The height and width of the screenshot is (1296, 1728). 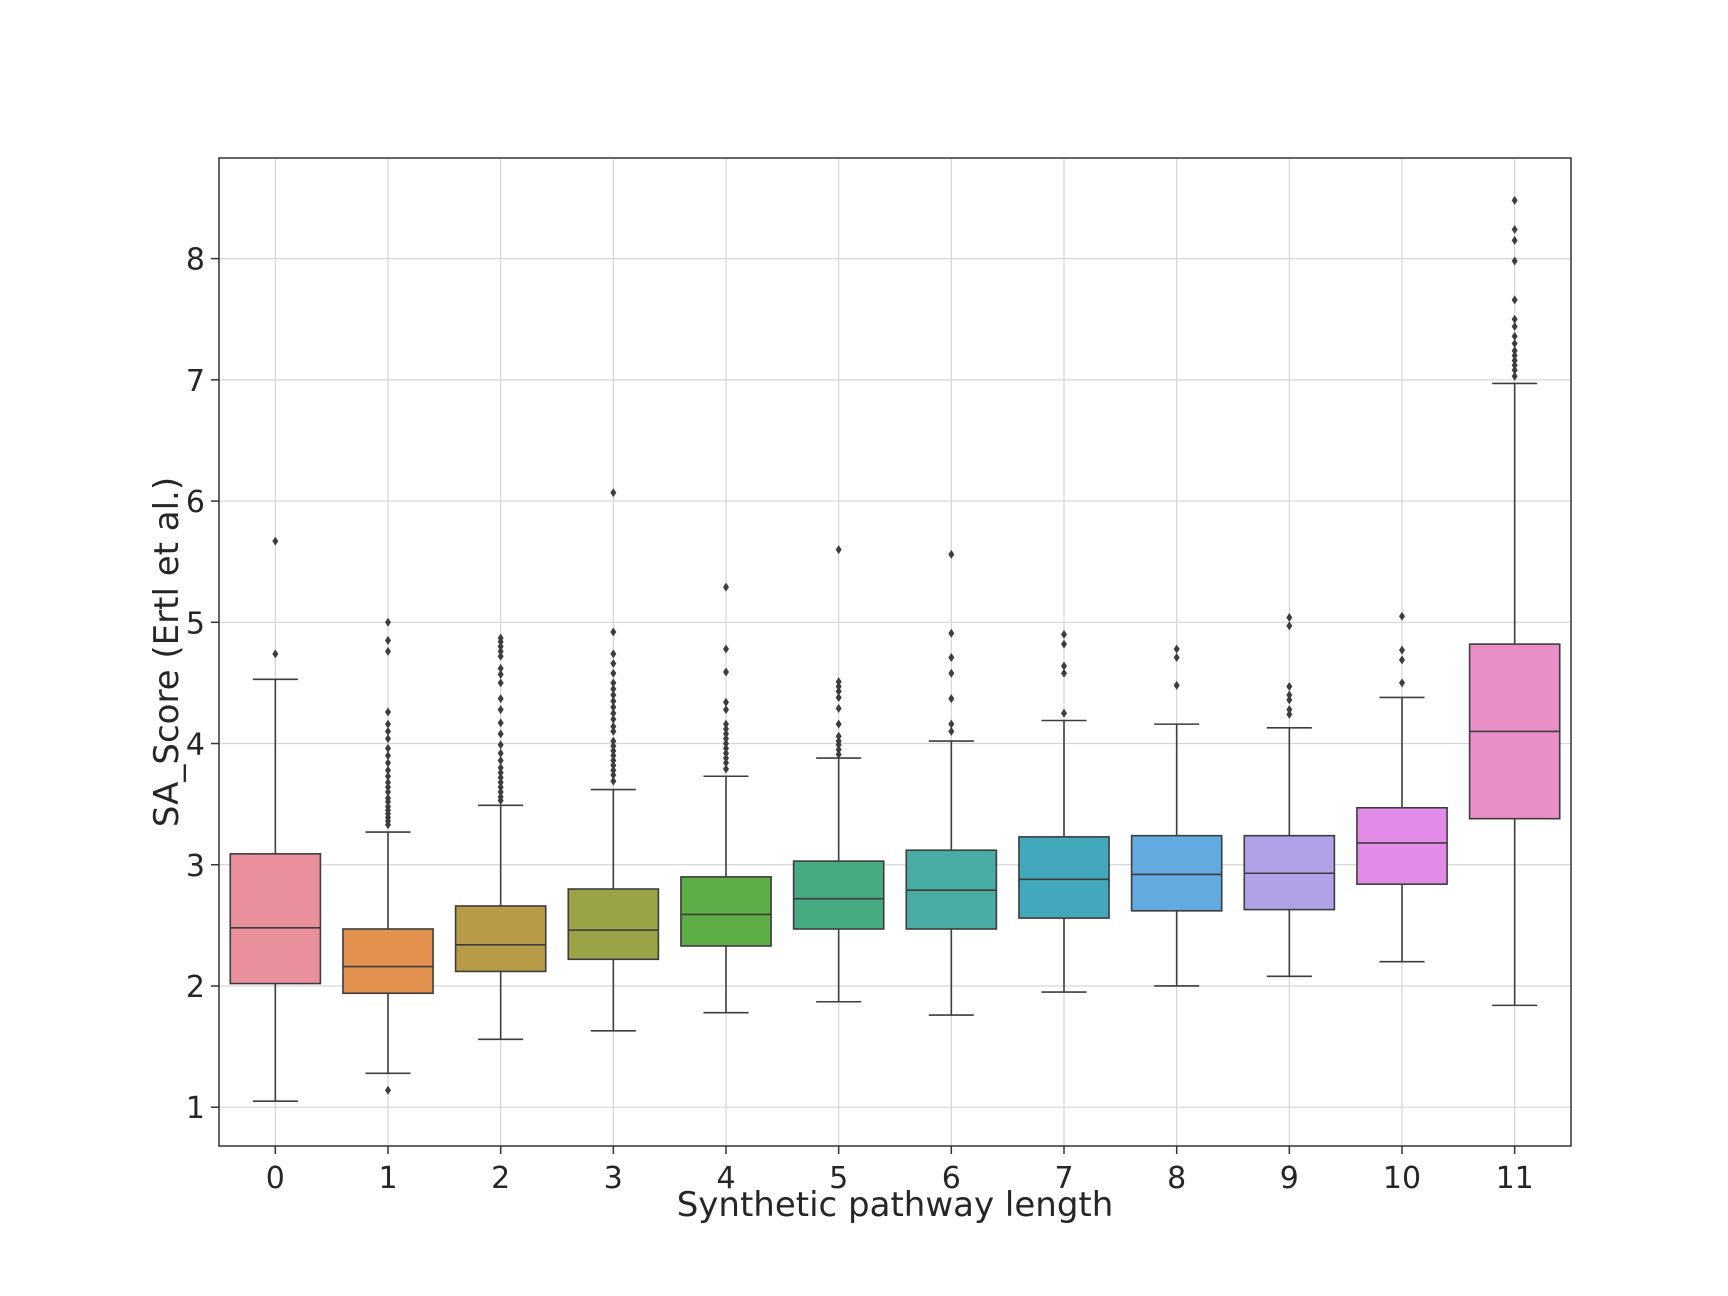 What do you see at coordinates (195, 987) in the screenshot?
I see `y-tick-label-2: 2` at bounding box center [195, 987].